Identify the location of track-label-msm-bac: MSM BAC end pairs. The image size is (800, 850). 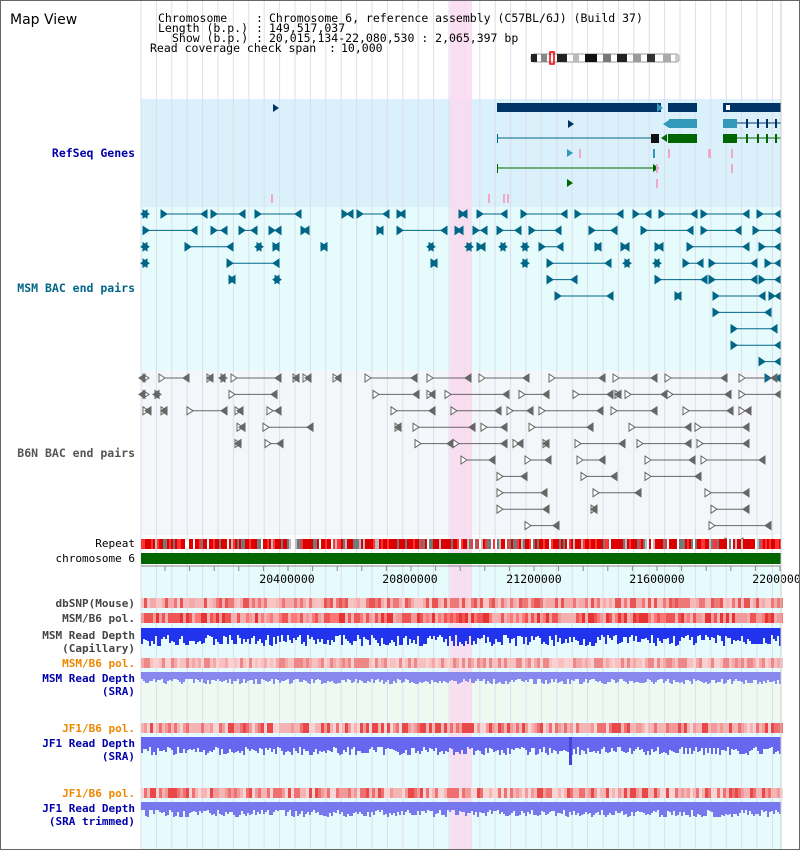
(76, 288).